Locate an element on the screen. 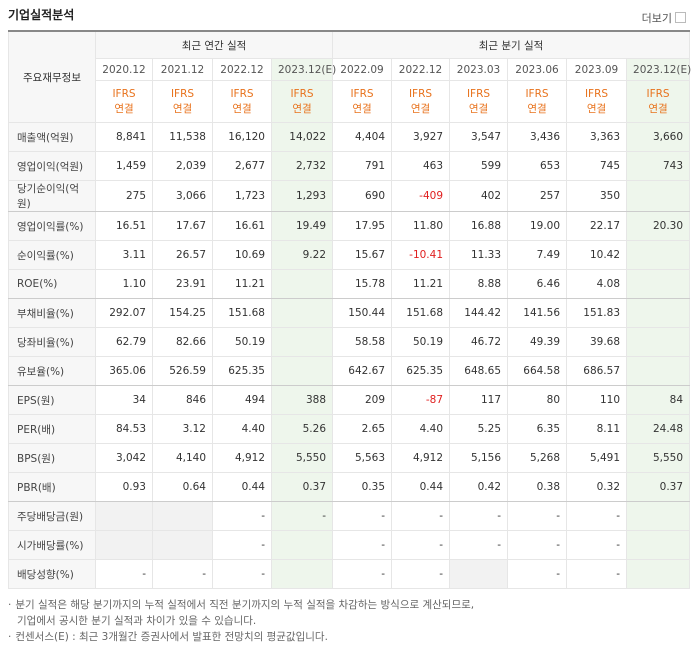  cell: 388 is located at coordinates (302, 400).